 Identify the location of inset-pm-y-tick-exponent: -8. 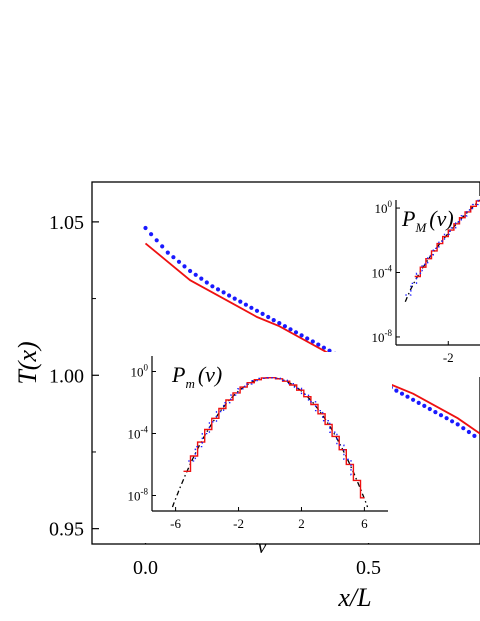
(145, 492).